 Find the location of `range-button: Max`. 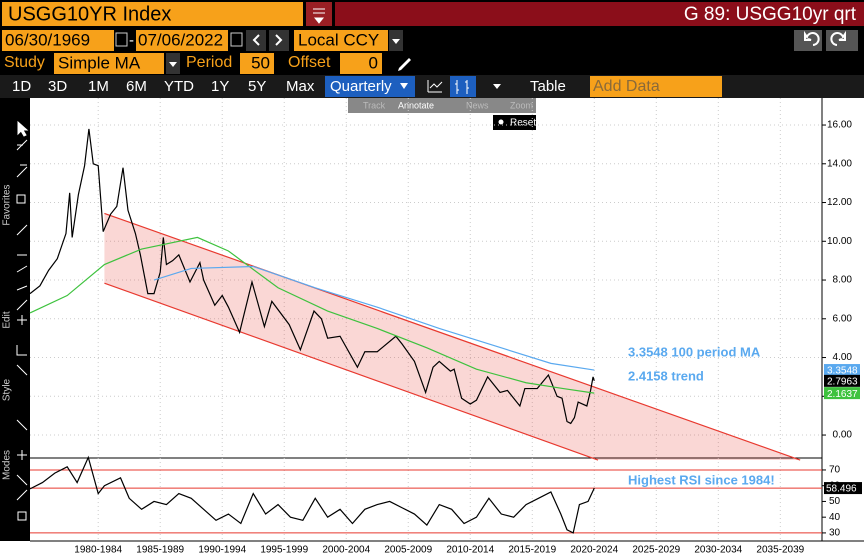

range-button: Max is located at coordinates (300, 86).